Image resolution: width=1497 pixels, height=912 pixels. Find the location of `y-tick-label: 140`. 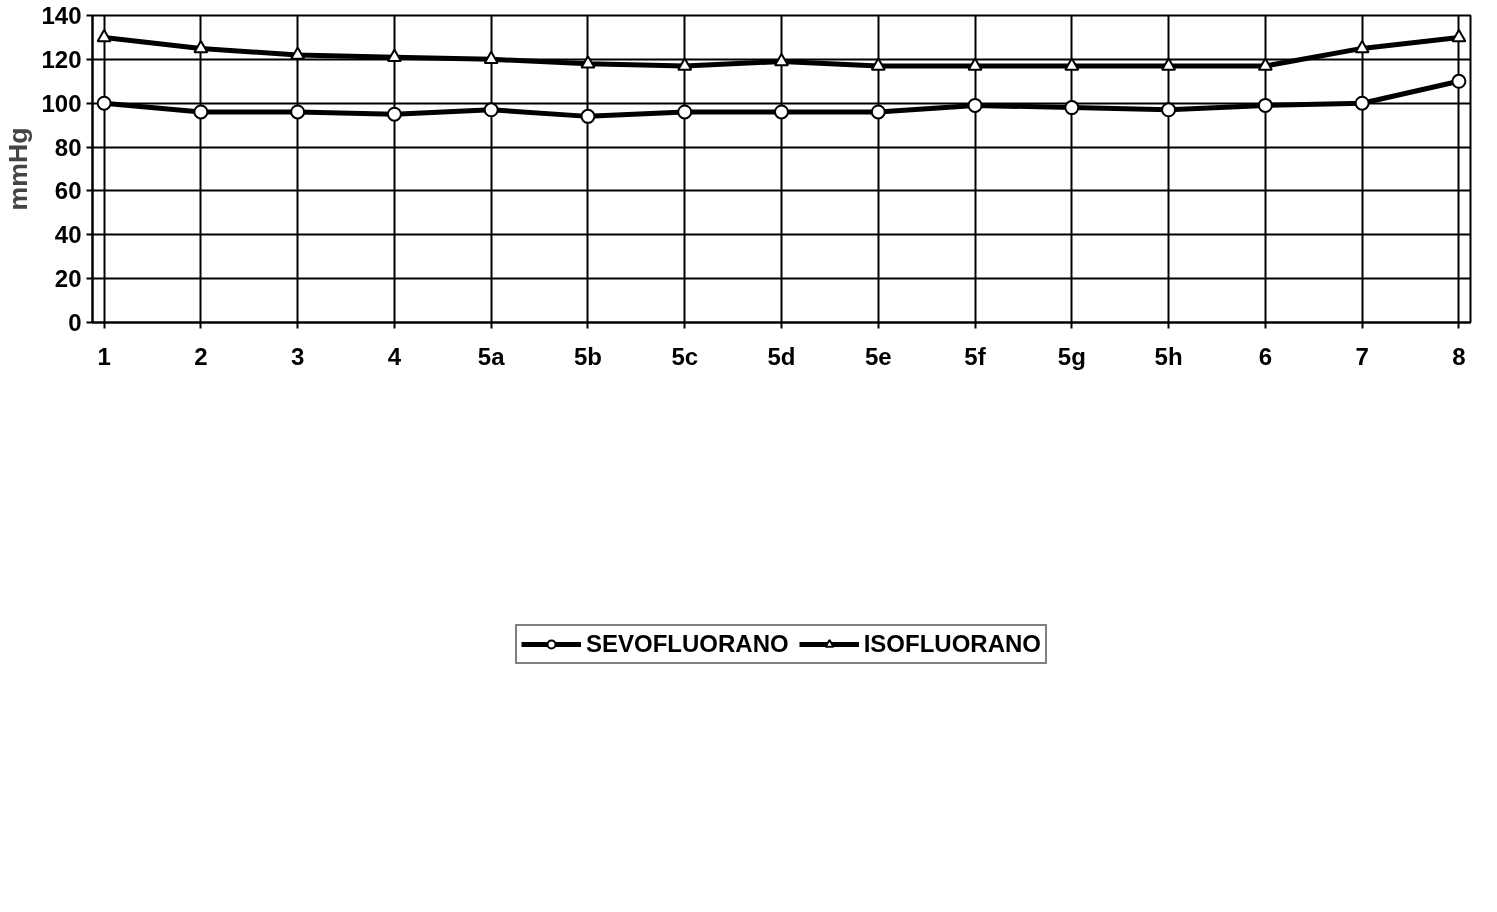

y-tick-label: 140 is located at coordinates (61, 15).